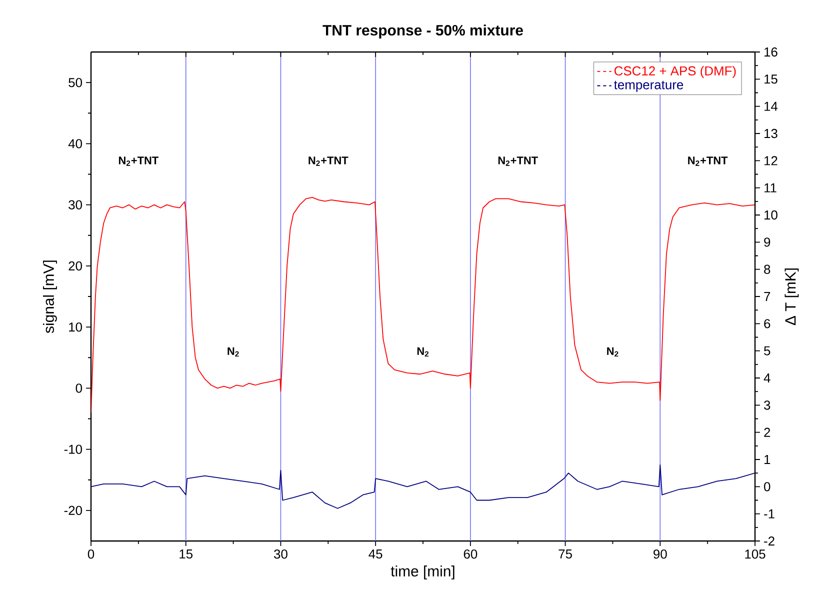 This screenshot has height=602, width=835. I want to click on x-tick-label: 90, so click(660, 554).